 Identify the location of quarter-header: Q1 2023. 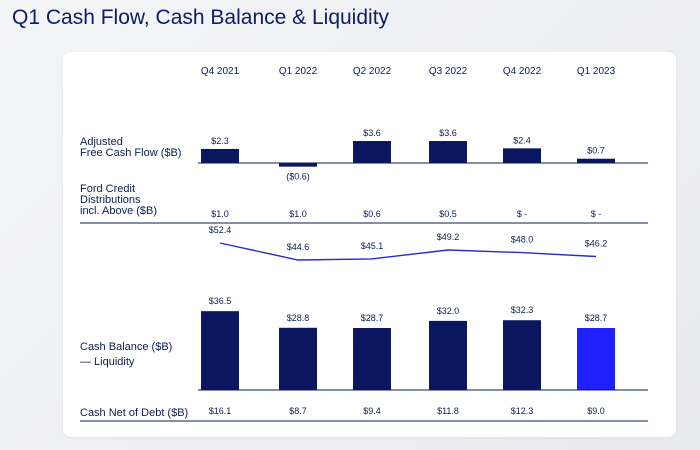
(596, 71).